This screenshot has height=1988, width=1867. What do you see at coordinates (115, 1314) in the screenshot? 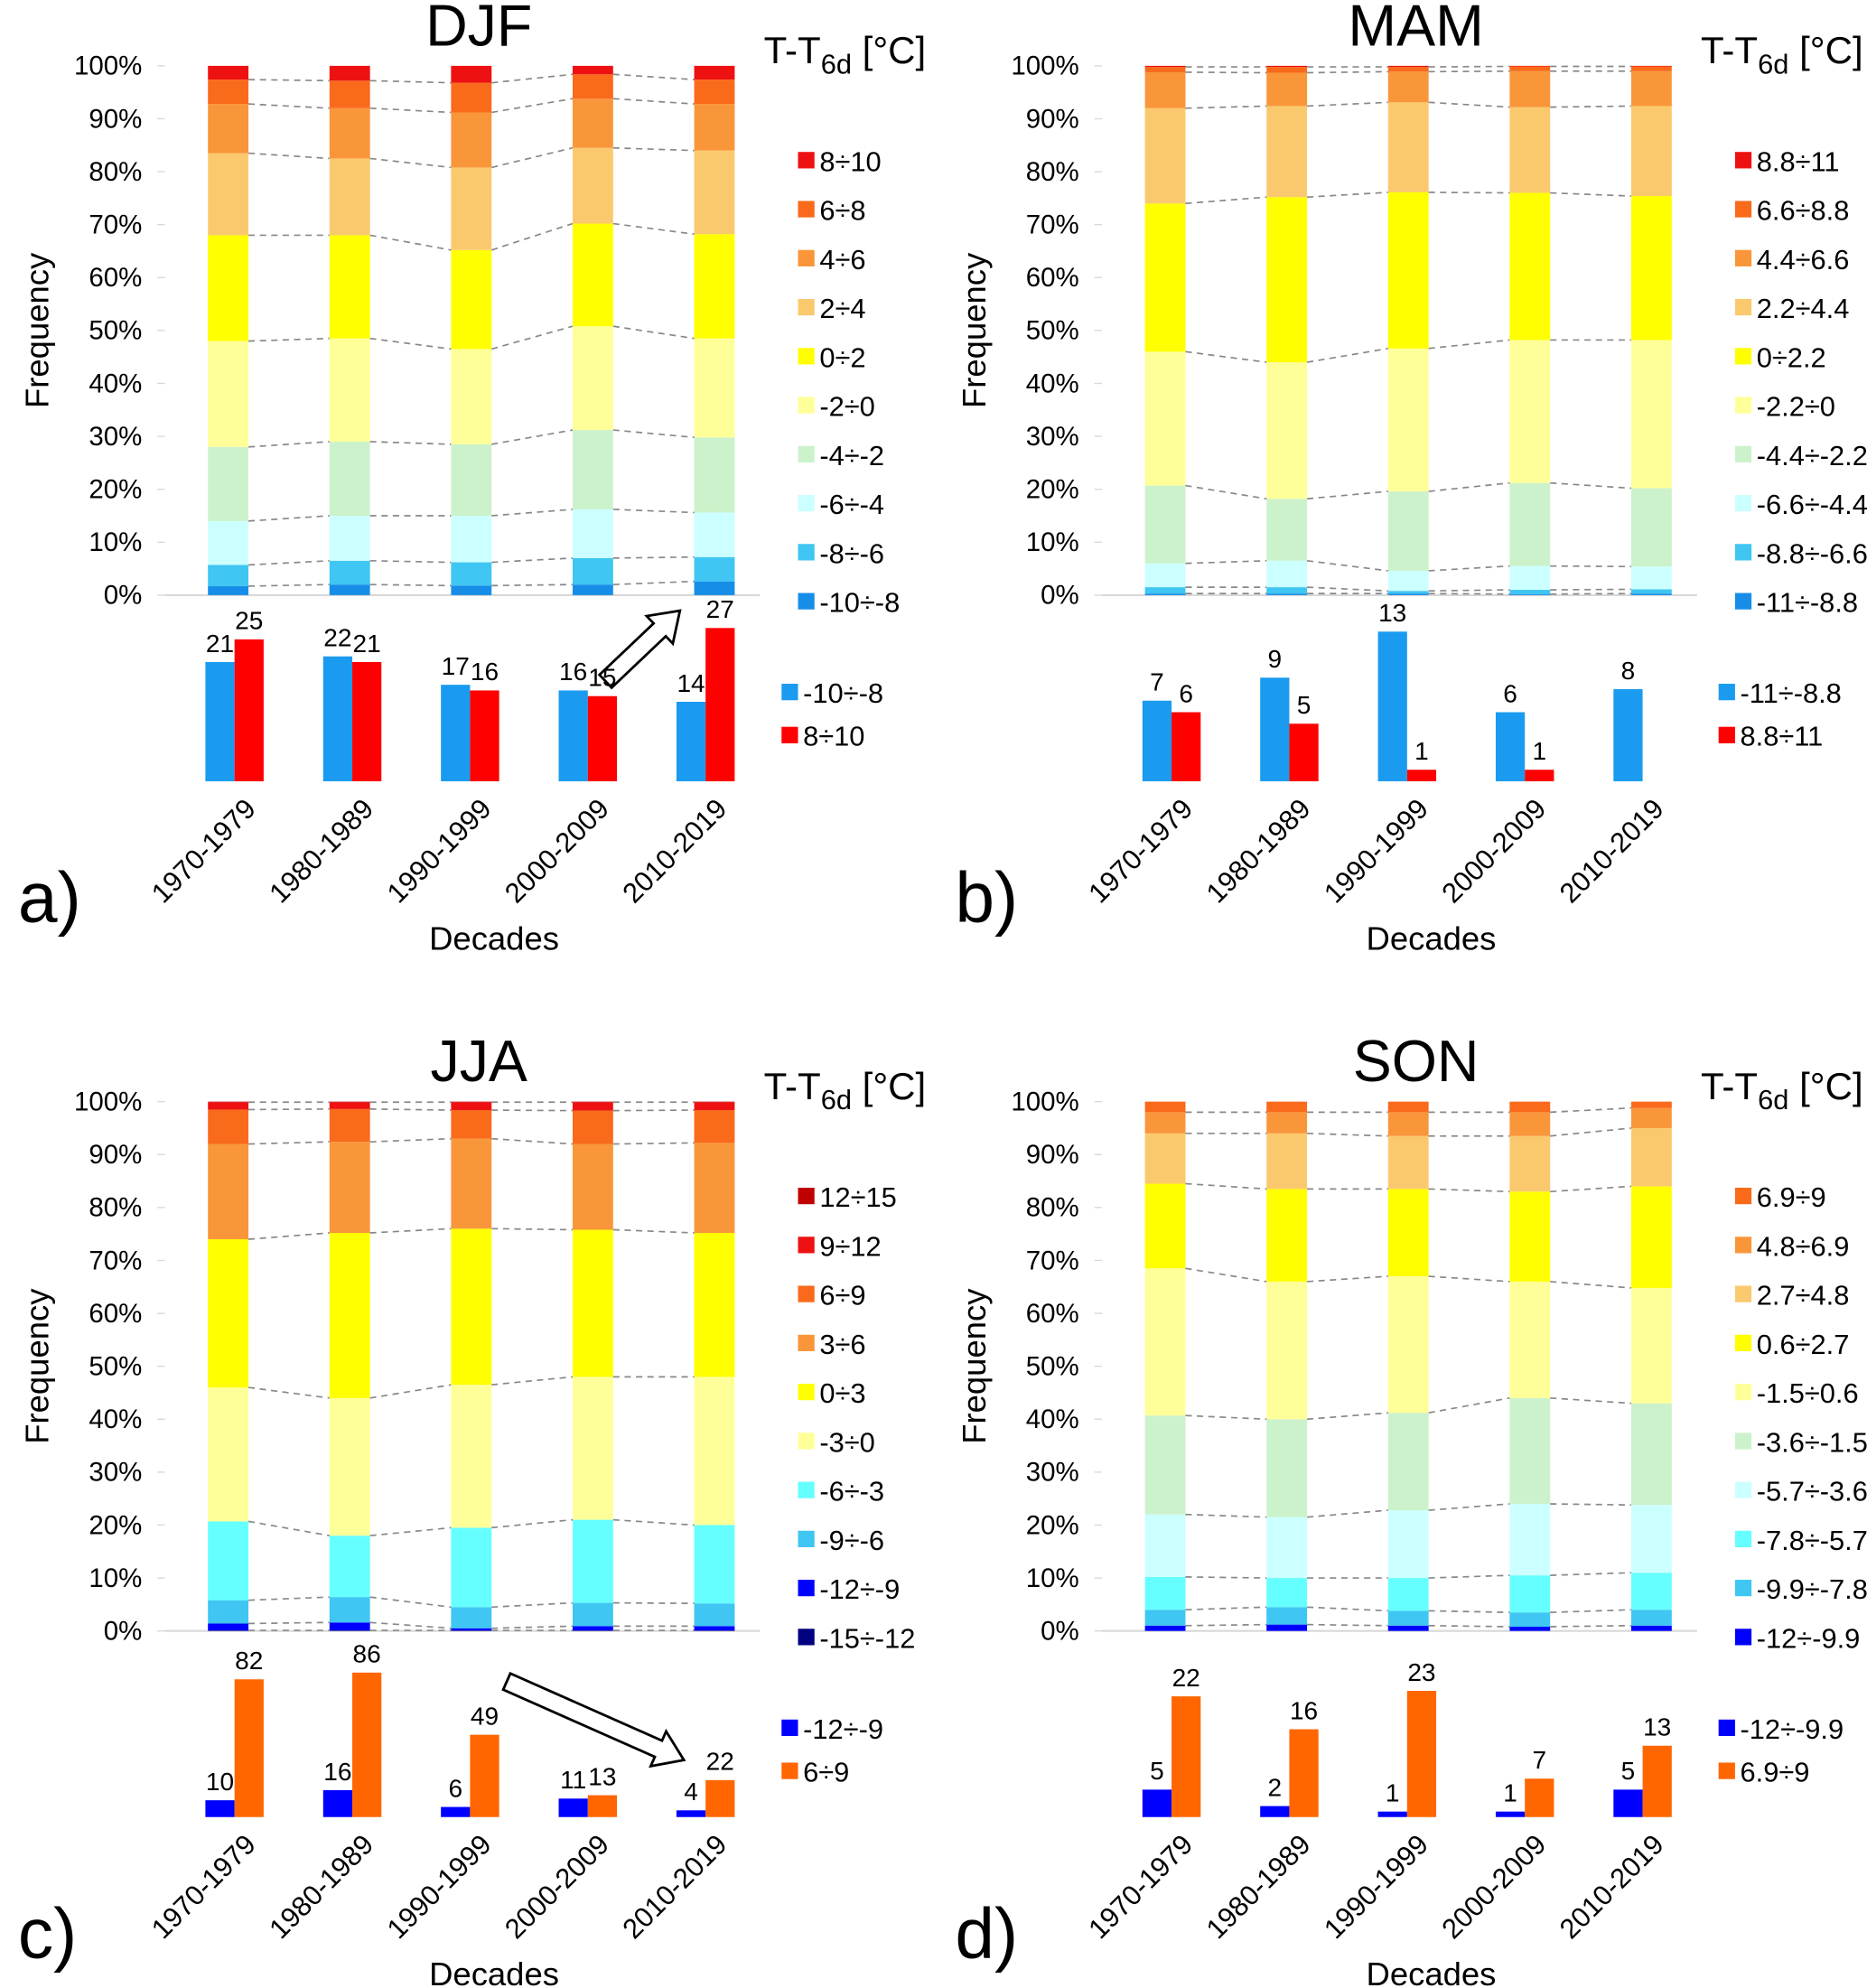
I see `y-tick-label: 60%` at bounding box center [115, 1314].